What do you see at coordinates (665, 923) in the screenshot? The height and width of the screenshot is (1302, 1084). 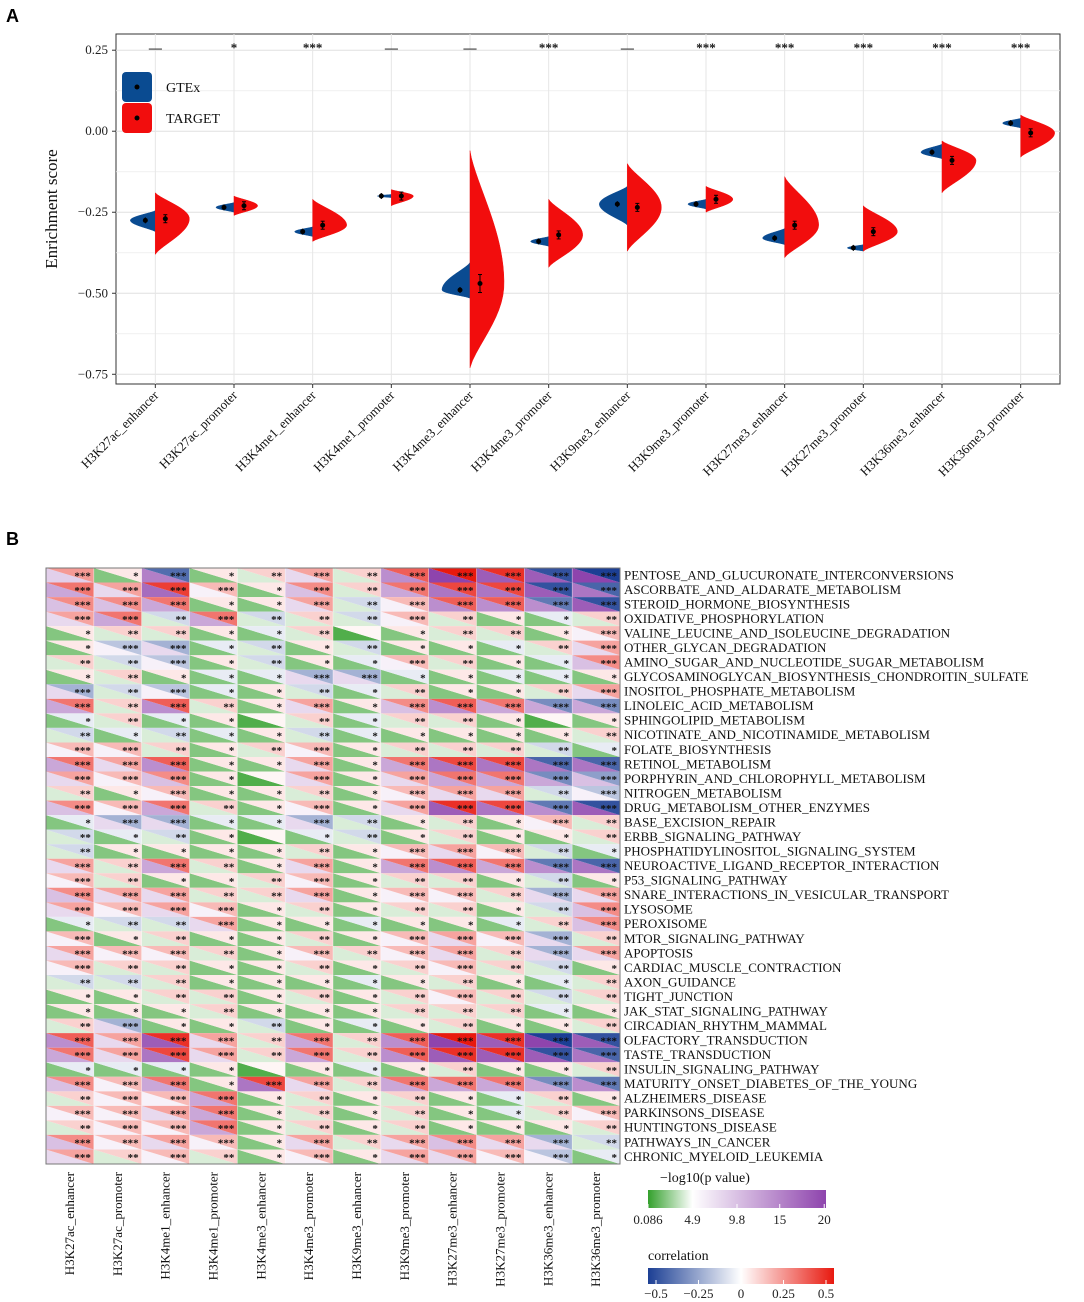 I see `heatmap-row-label: PEROXISOME` at bounding box center [665, 923].